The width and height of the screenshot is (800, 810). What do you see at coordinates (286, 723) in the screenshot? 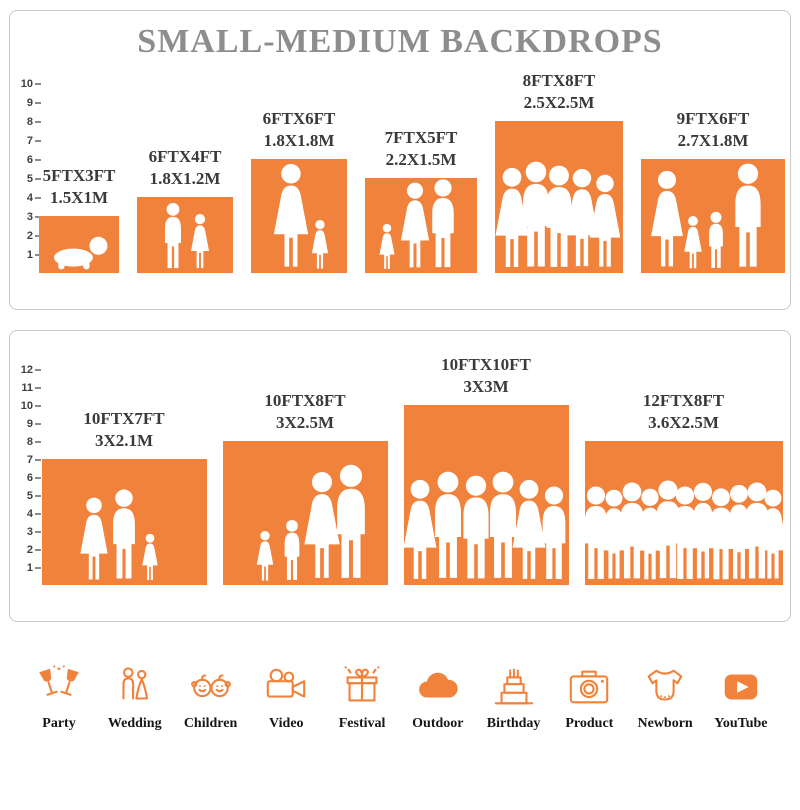
I see `category-label: Video` at bounding box center [286, 723].